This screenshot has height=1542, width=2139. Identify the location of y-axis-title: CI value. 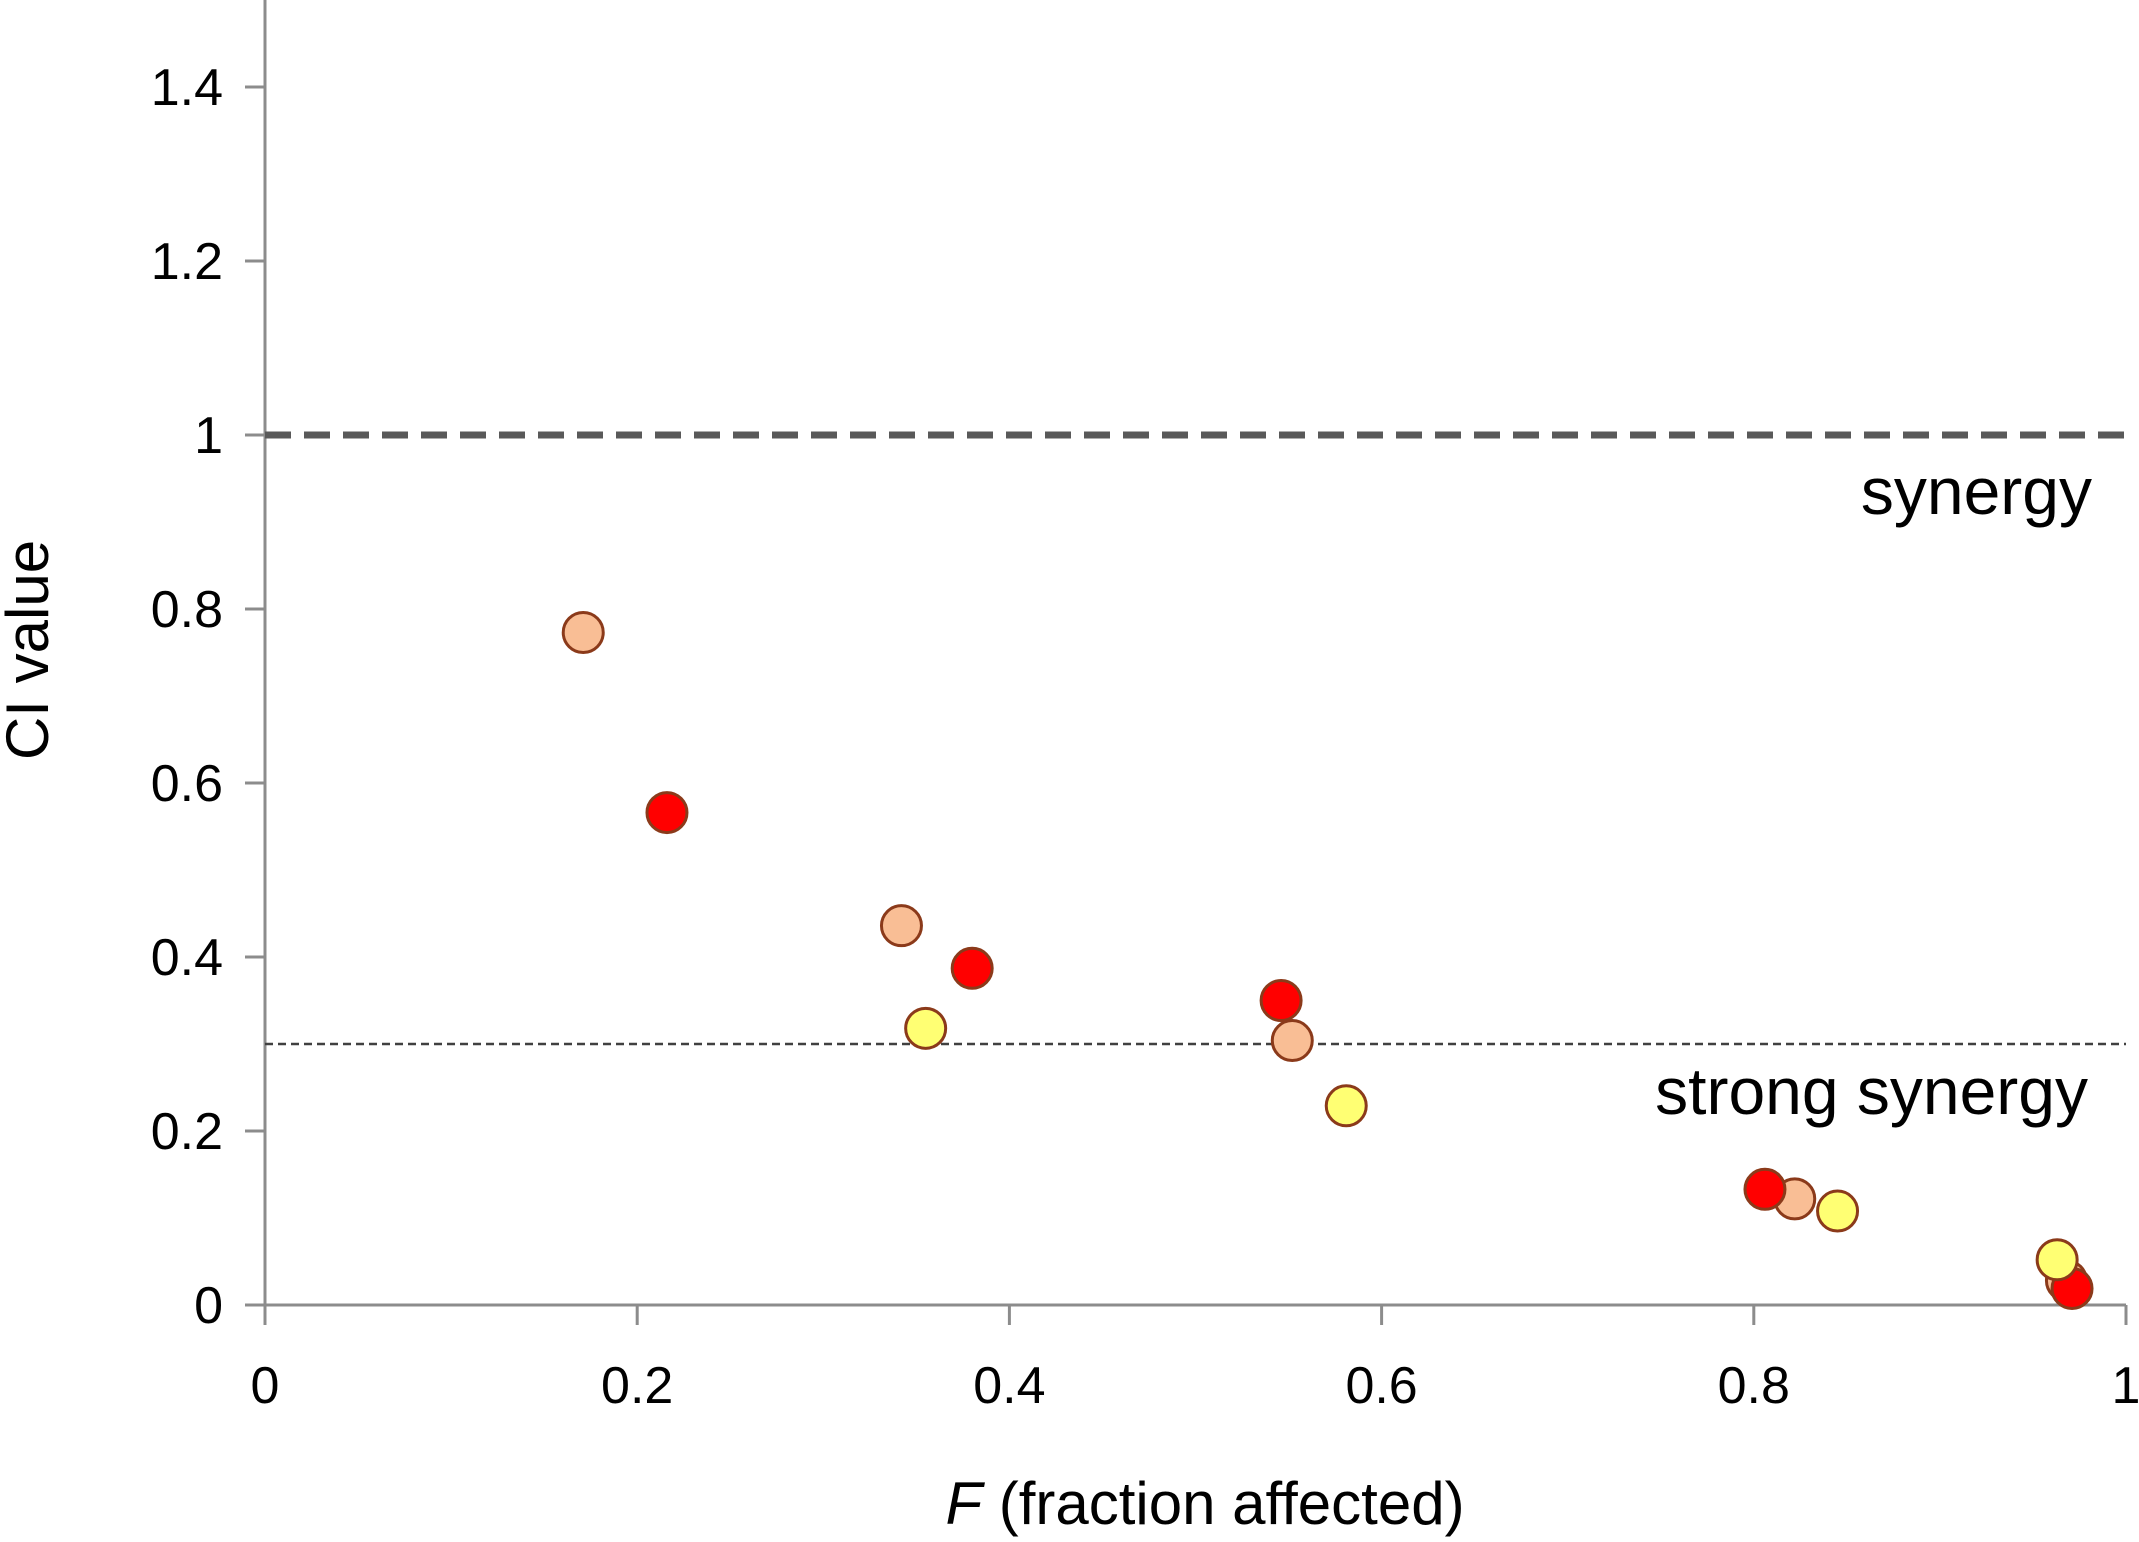
(30, 650).